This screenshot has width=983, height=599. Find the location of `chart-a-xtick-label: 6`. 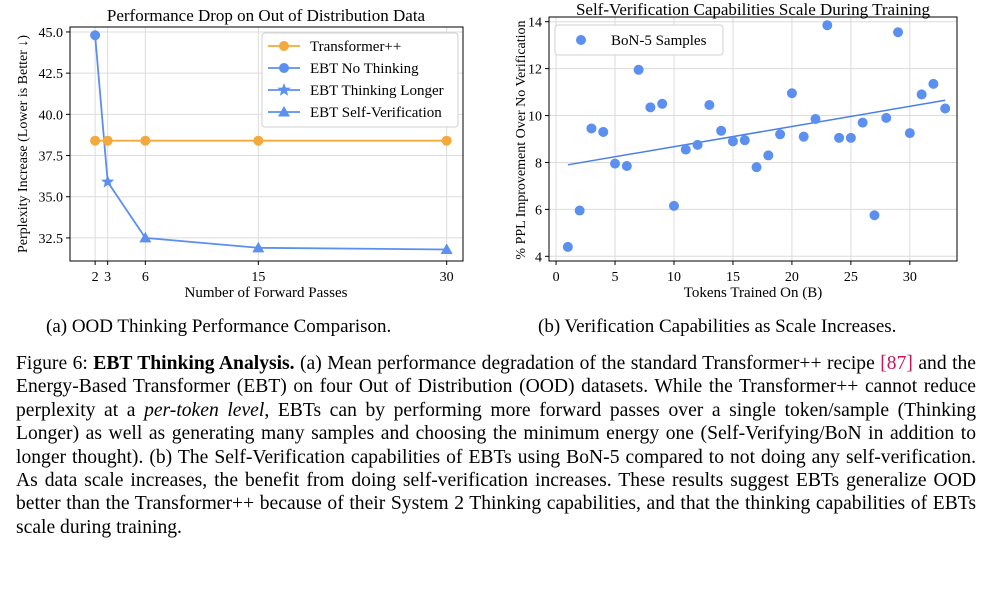

chart-a-xtick-label: 6 is located at coordinates (145, 277).